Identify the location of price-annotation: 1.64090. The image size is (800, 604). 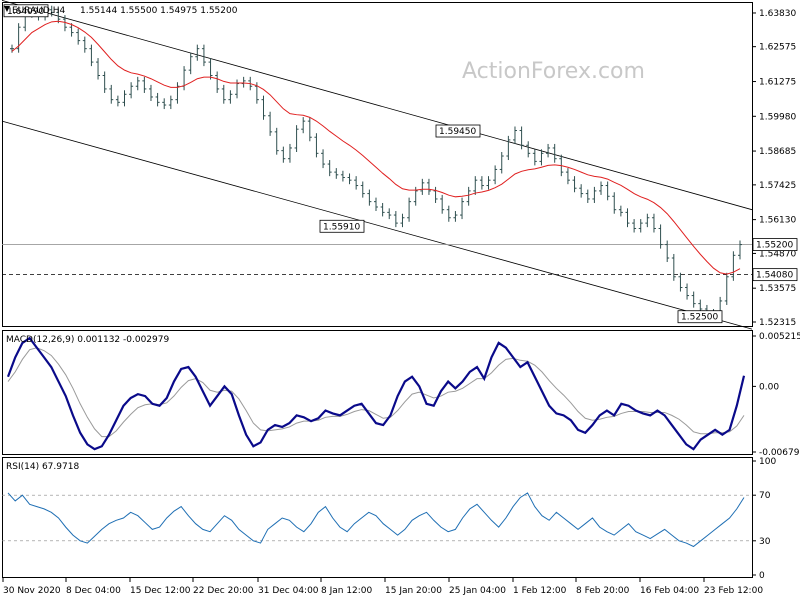
(26, 11).